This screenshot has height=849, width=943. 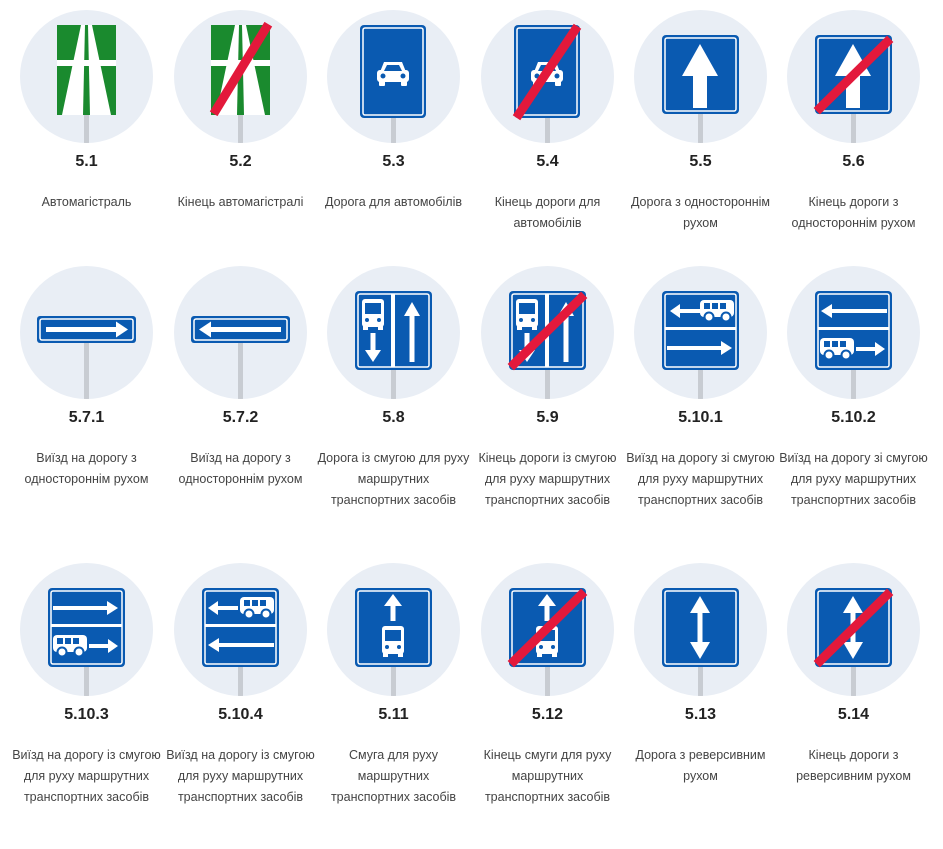 I want to click on sign-name: Кінець дороги з реверсивним рухом, so click(x=853, y=765).